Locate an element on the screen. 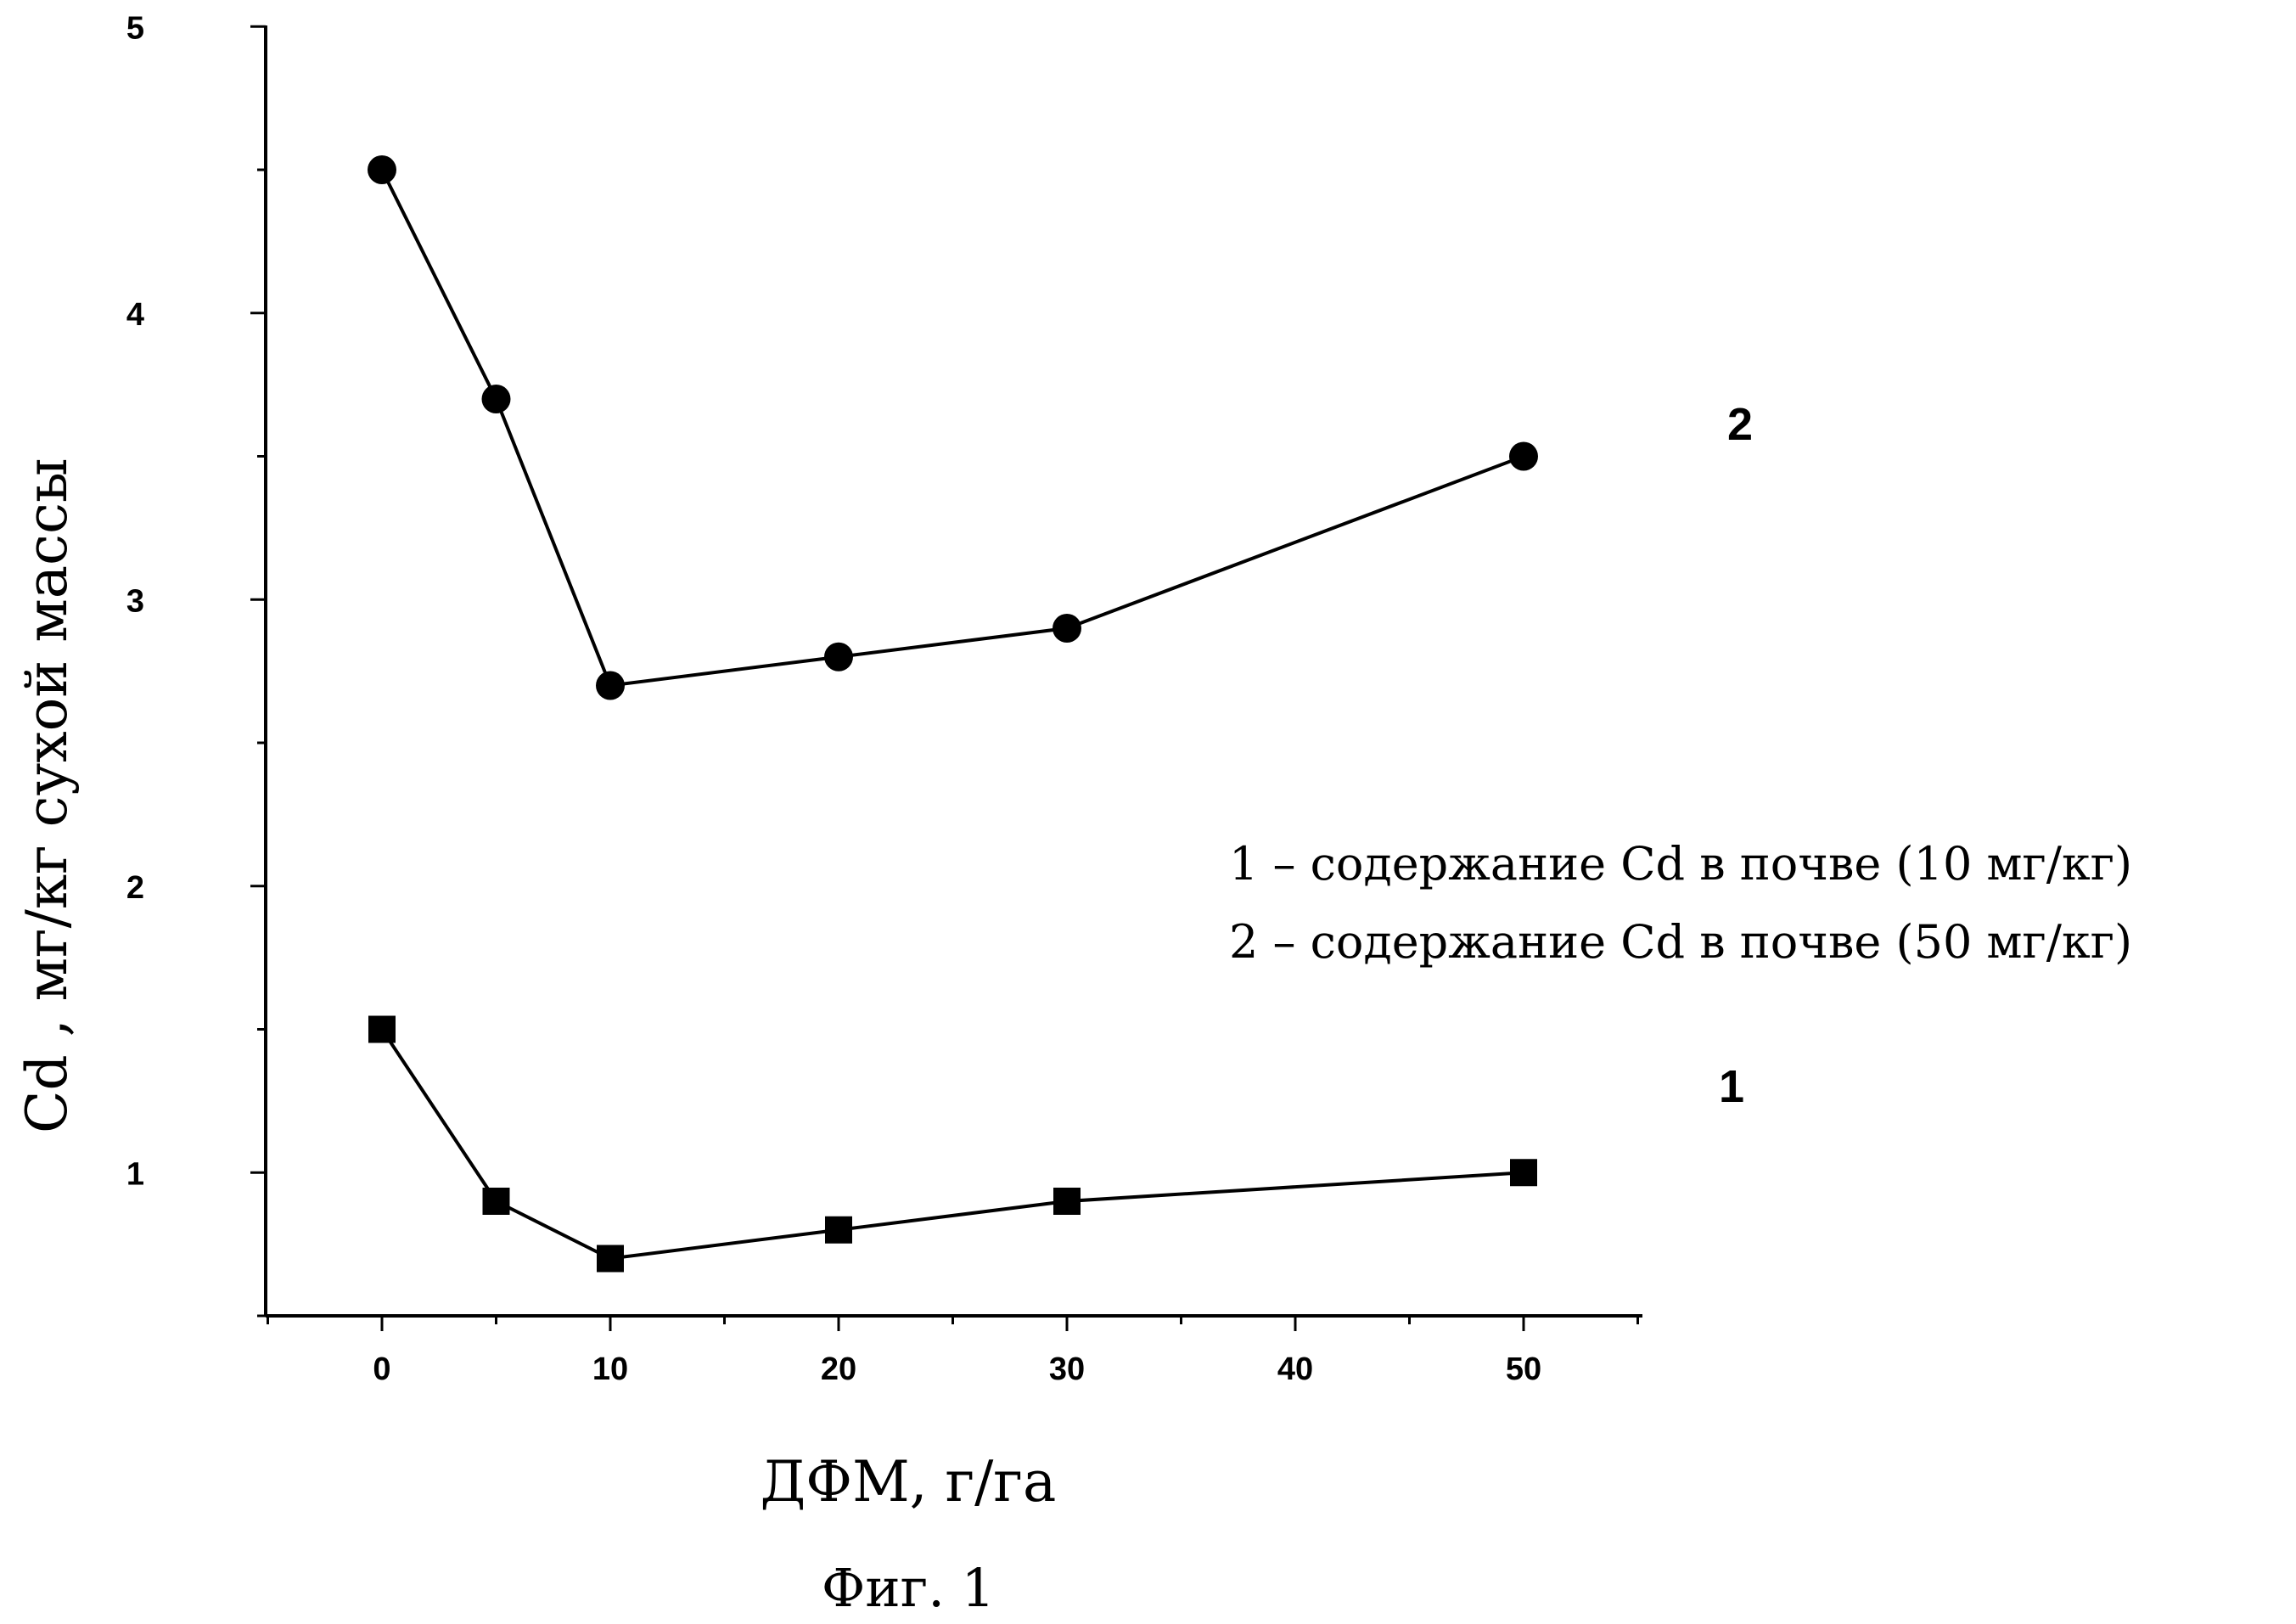 This screenshot has height=1624, width=2296. figure-caption: Фиг. 1 is located at coordinates (908, 1588).